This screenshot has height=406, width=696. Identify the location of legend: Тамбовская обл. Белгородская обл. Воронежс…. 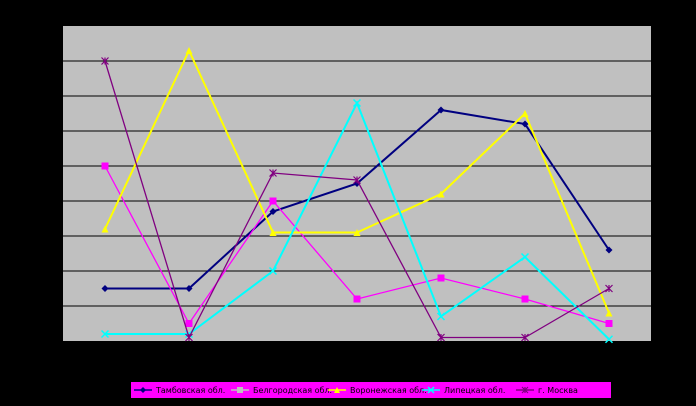
(371, 390).